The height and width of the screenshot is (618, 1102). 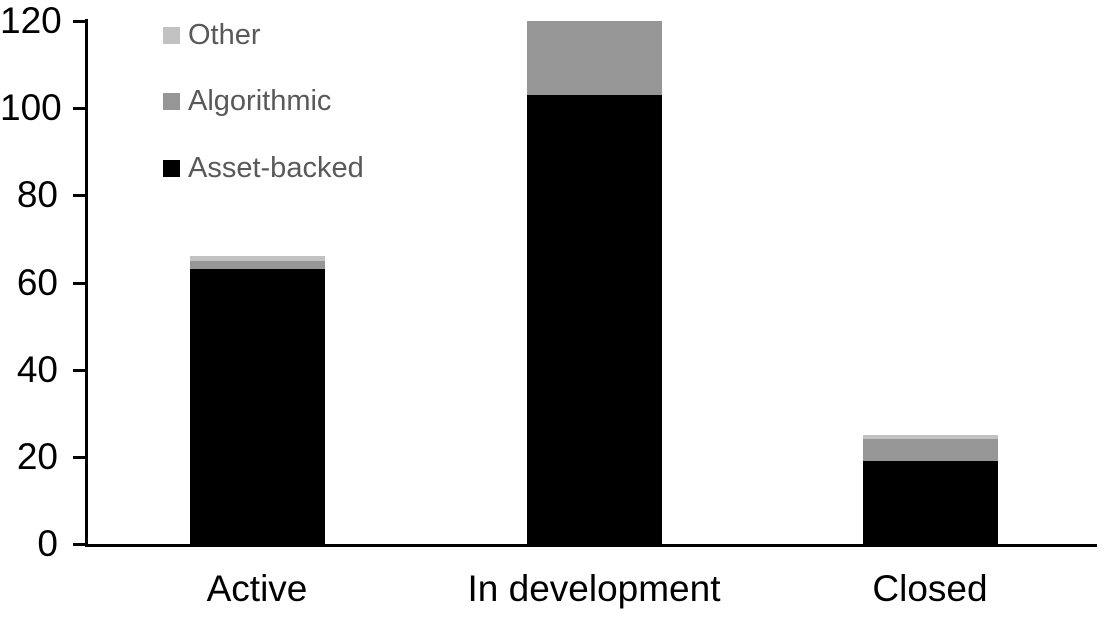 What do you see at coordinates (257, 265) in the screenshot?
I see `bar-segment-algorithmic-active` at bounding box center [257, 265].